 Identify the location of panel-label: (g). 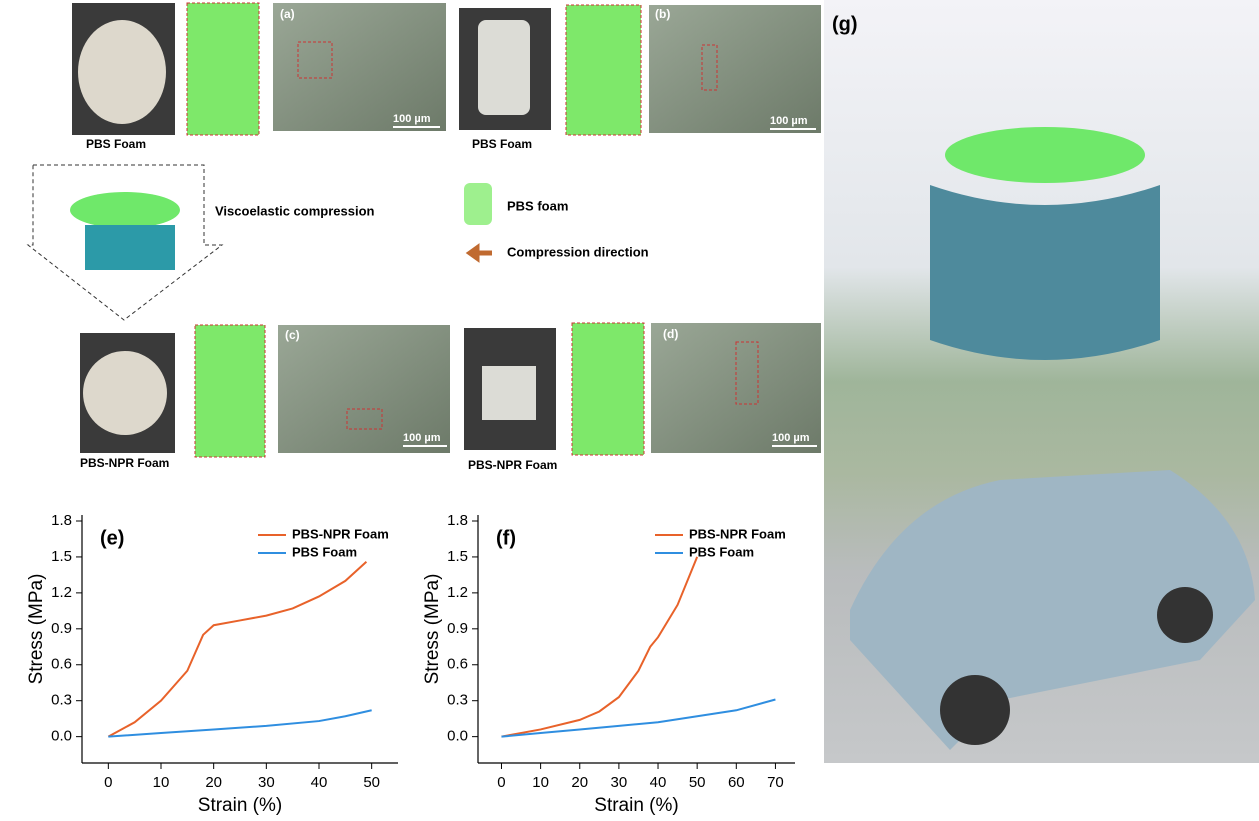
(845, 24).